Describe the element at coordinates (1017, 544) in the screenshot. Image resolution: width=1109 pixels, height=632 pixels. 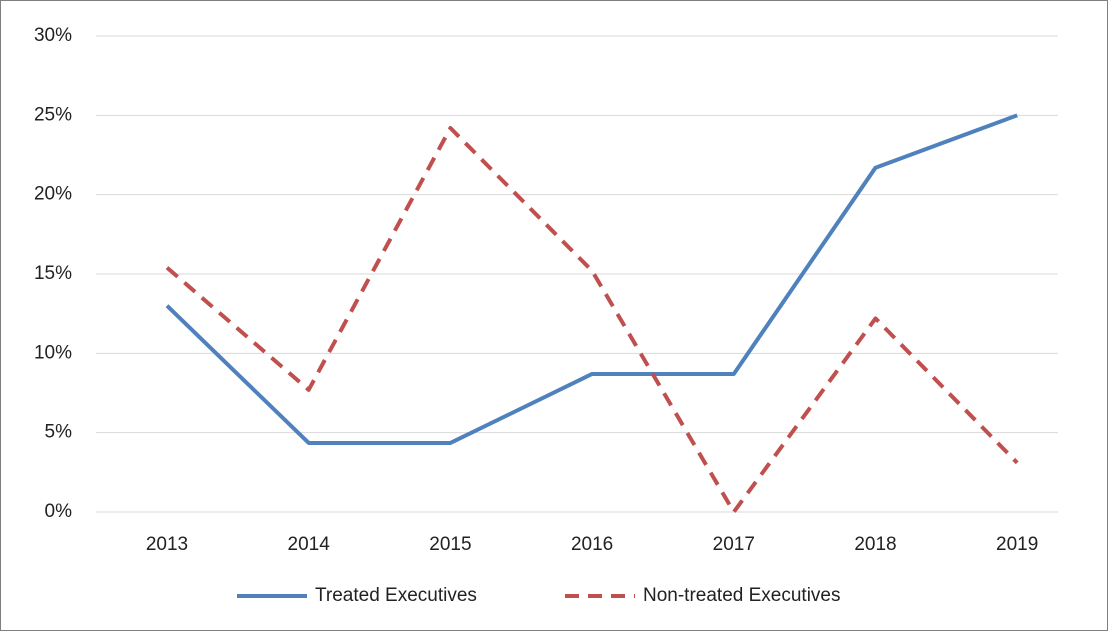
I see `x-tick-label: 2019` at that location.